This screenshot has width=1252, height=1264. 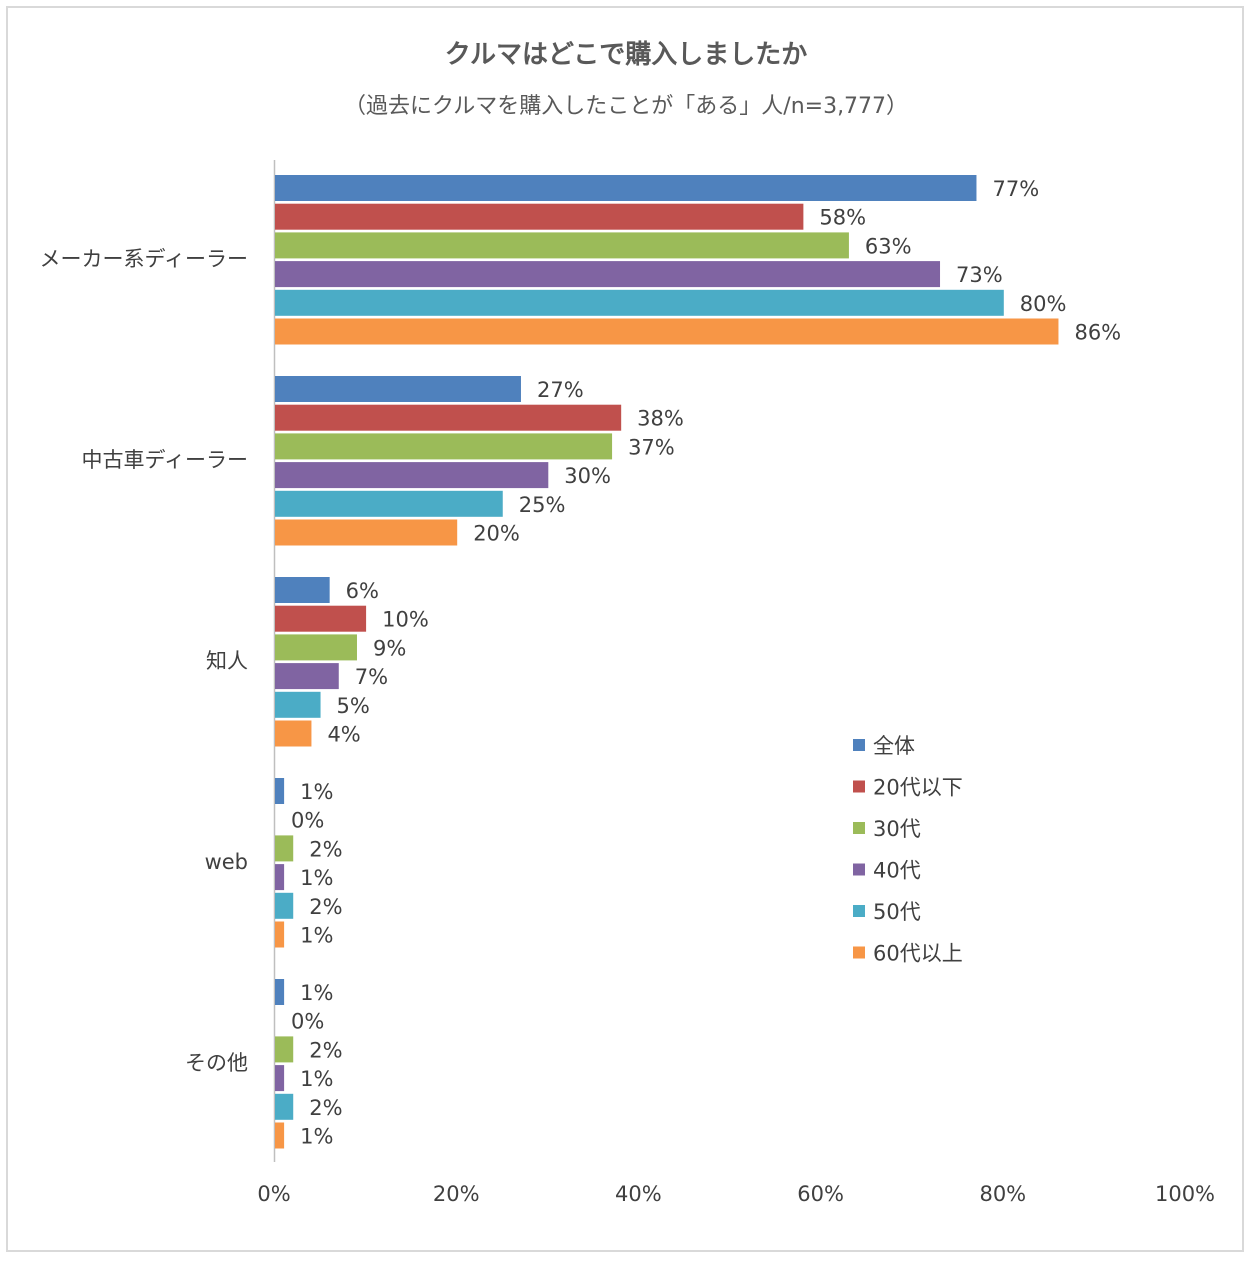 What do you see at coordinates (1097, 333) in the screenshot?
I see `data-label-0-5: 86%` at bounding box center [1097, 333].